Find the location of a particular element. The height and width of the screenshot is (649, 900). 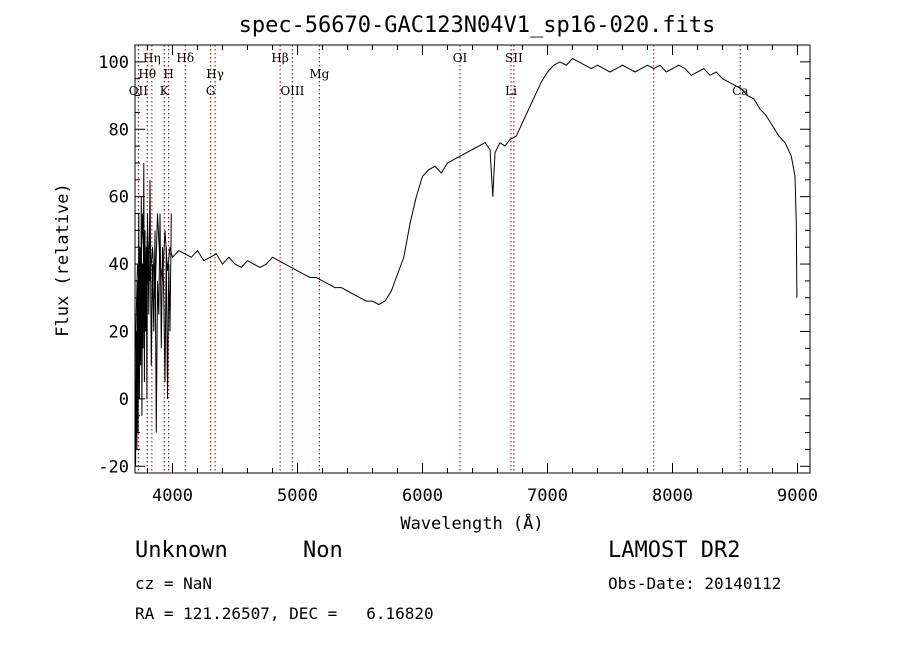

spectral-line-label: G is located at coordinates (211, 91).